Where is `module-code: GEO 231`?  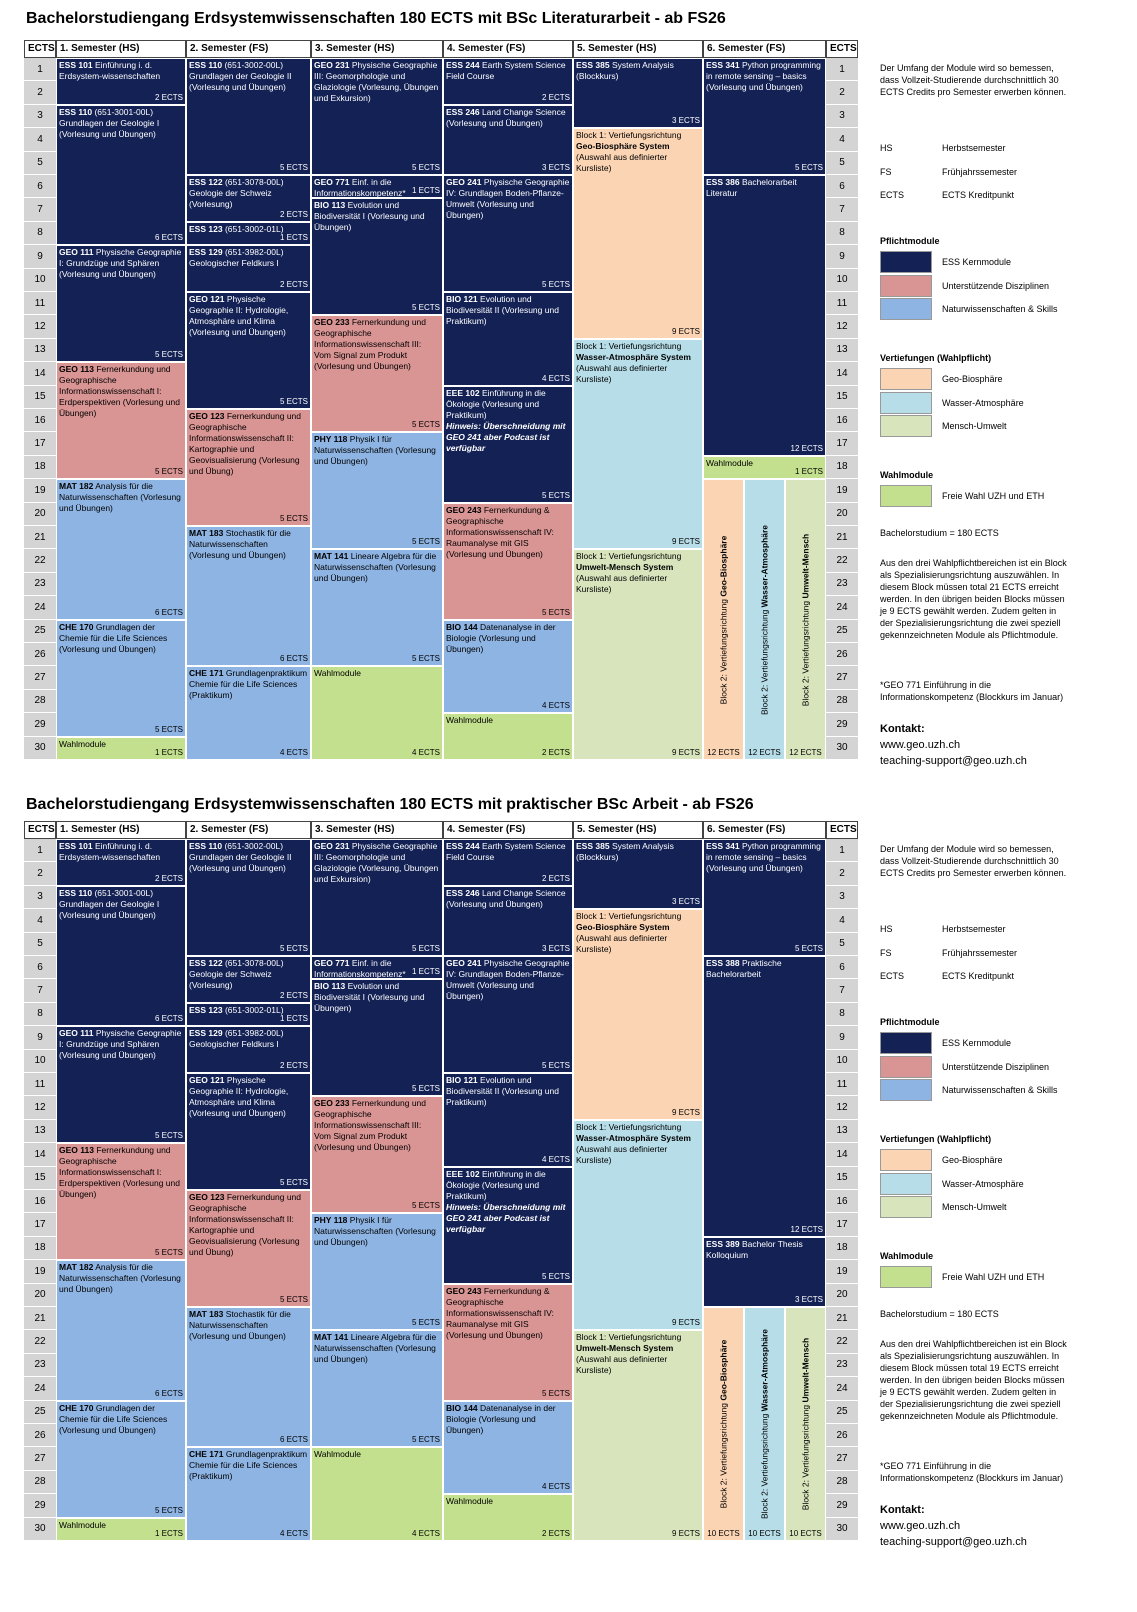 module-code: GEO 231 is located at coordinates (332, 65).